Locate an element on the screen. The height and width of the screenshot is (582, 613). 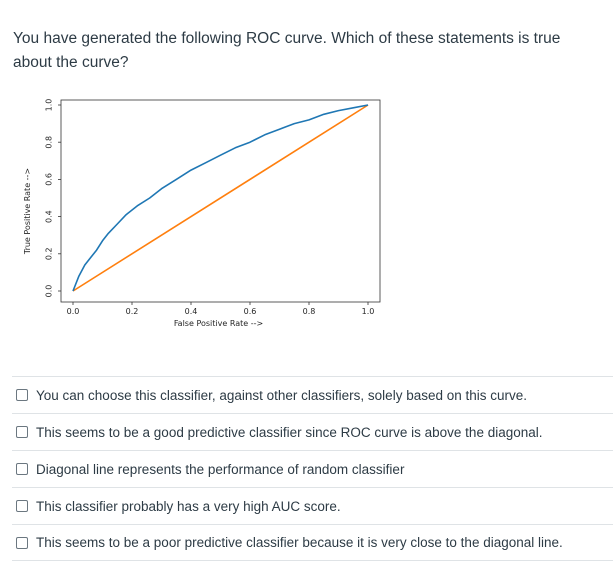
y-tick-label: 0.8 is located at coordinates (49, 142).